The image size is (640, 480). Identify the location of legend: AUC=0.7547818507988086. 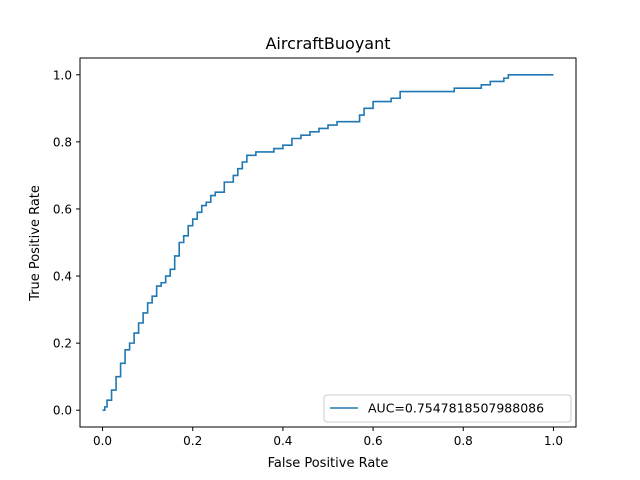
(447, 408).